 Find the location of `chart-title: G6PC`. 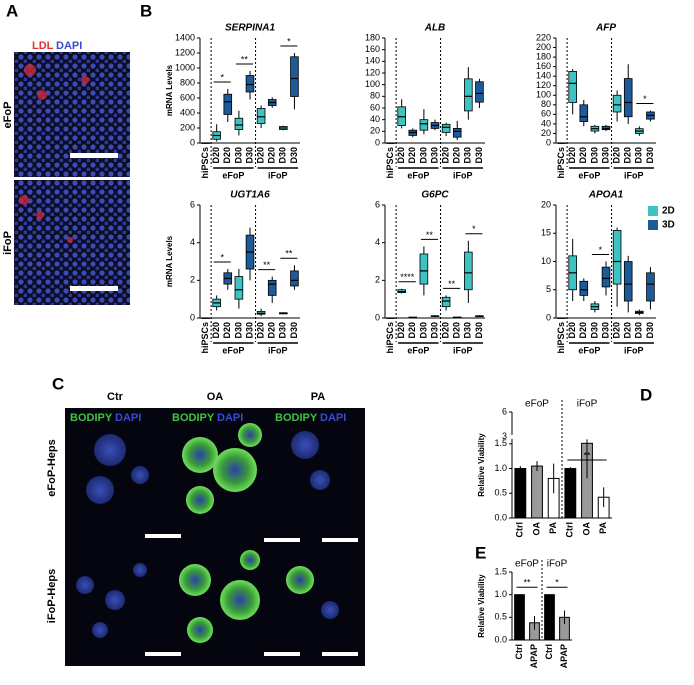

chart-title: G6PC is located at coordinates (435, 195).